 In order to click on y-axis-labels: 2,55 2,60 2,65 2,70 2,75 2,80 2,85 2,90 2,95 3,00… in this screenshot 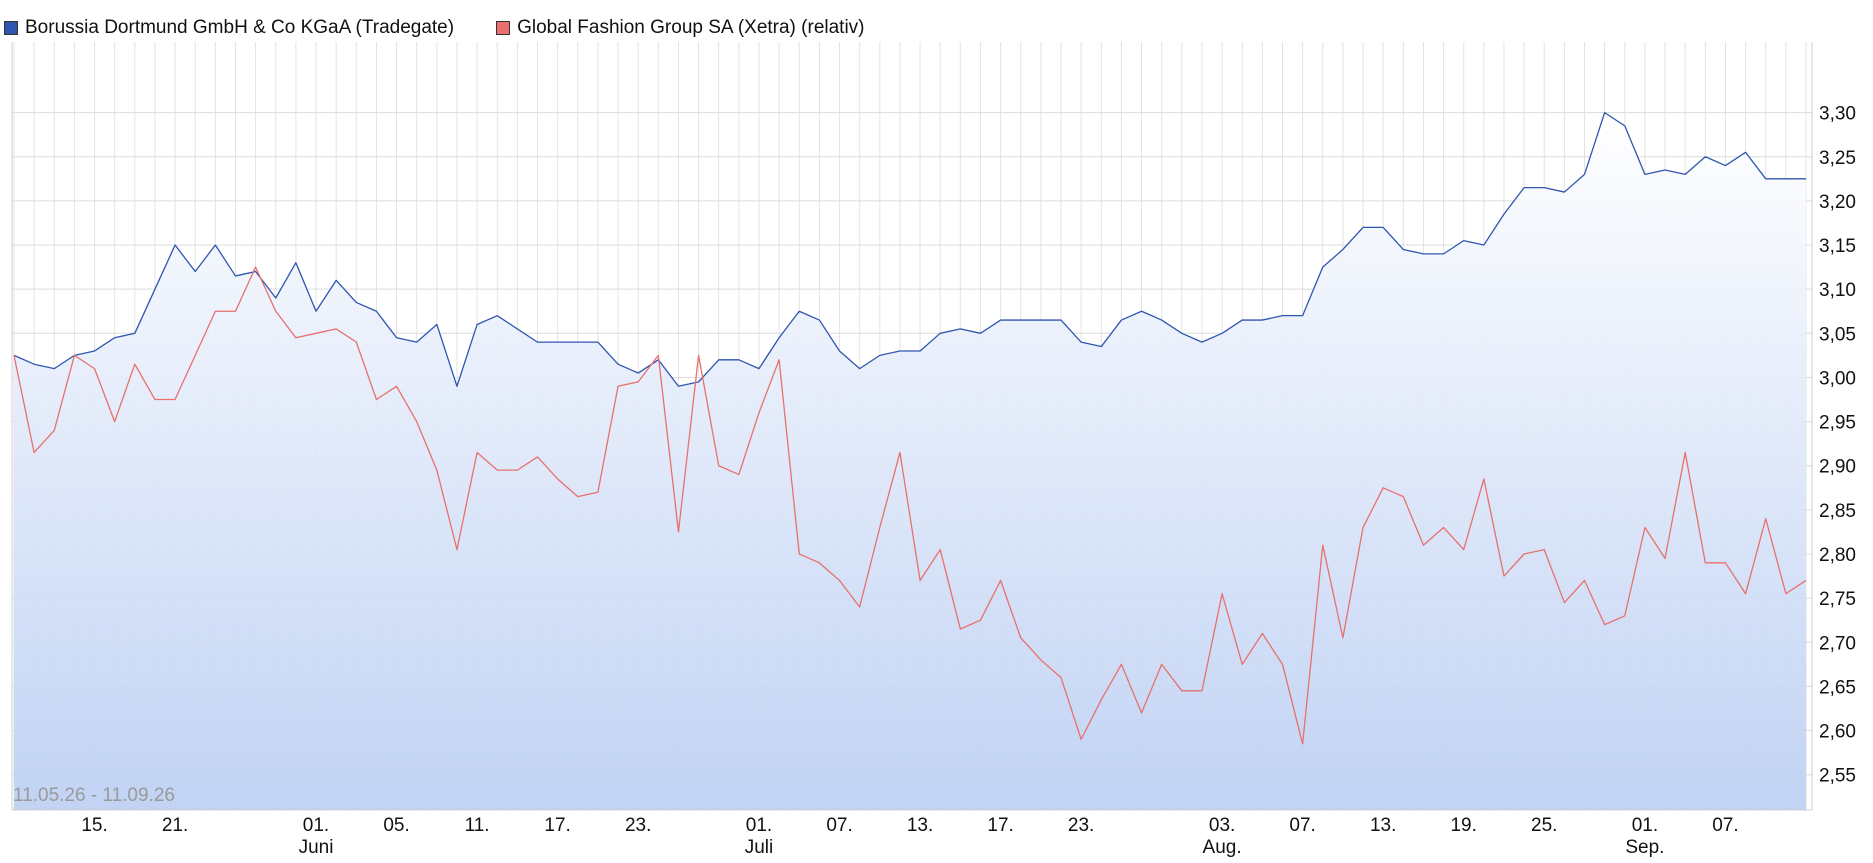, I will do `click(1837, 445)`.